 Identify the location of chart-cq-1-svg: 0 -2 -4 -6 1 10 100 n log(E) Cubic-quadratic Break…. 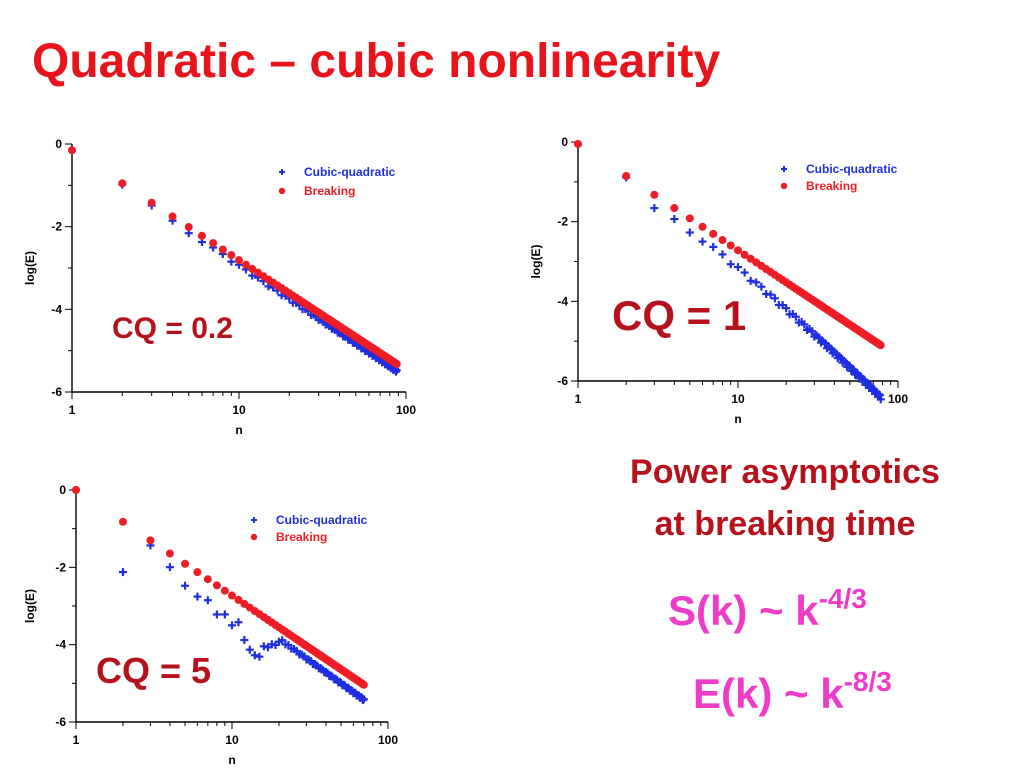
(718, 280).